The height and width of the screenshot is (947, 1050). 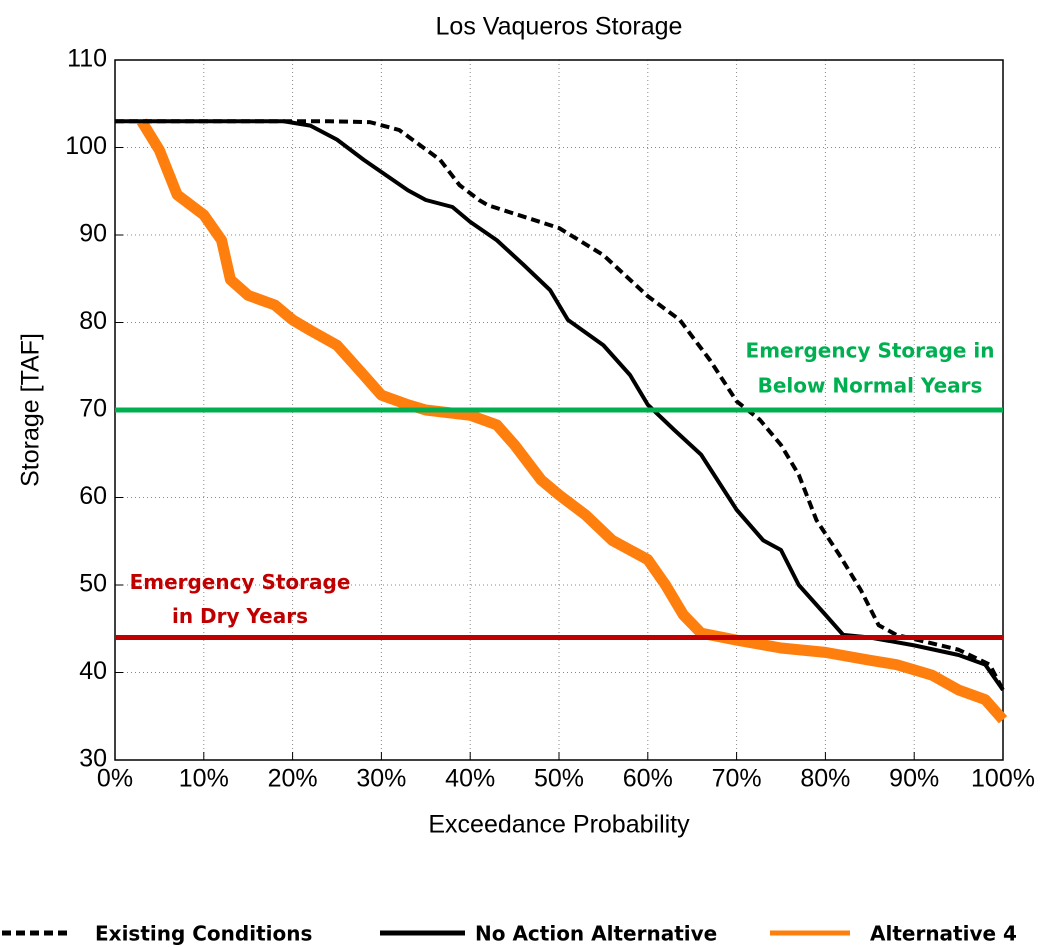 I want to click on y-tick-label: 110, so click(x=87, y=59).